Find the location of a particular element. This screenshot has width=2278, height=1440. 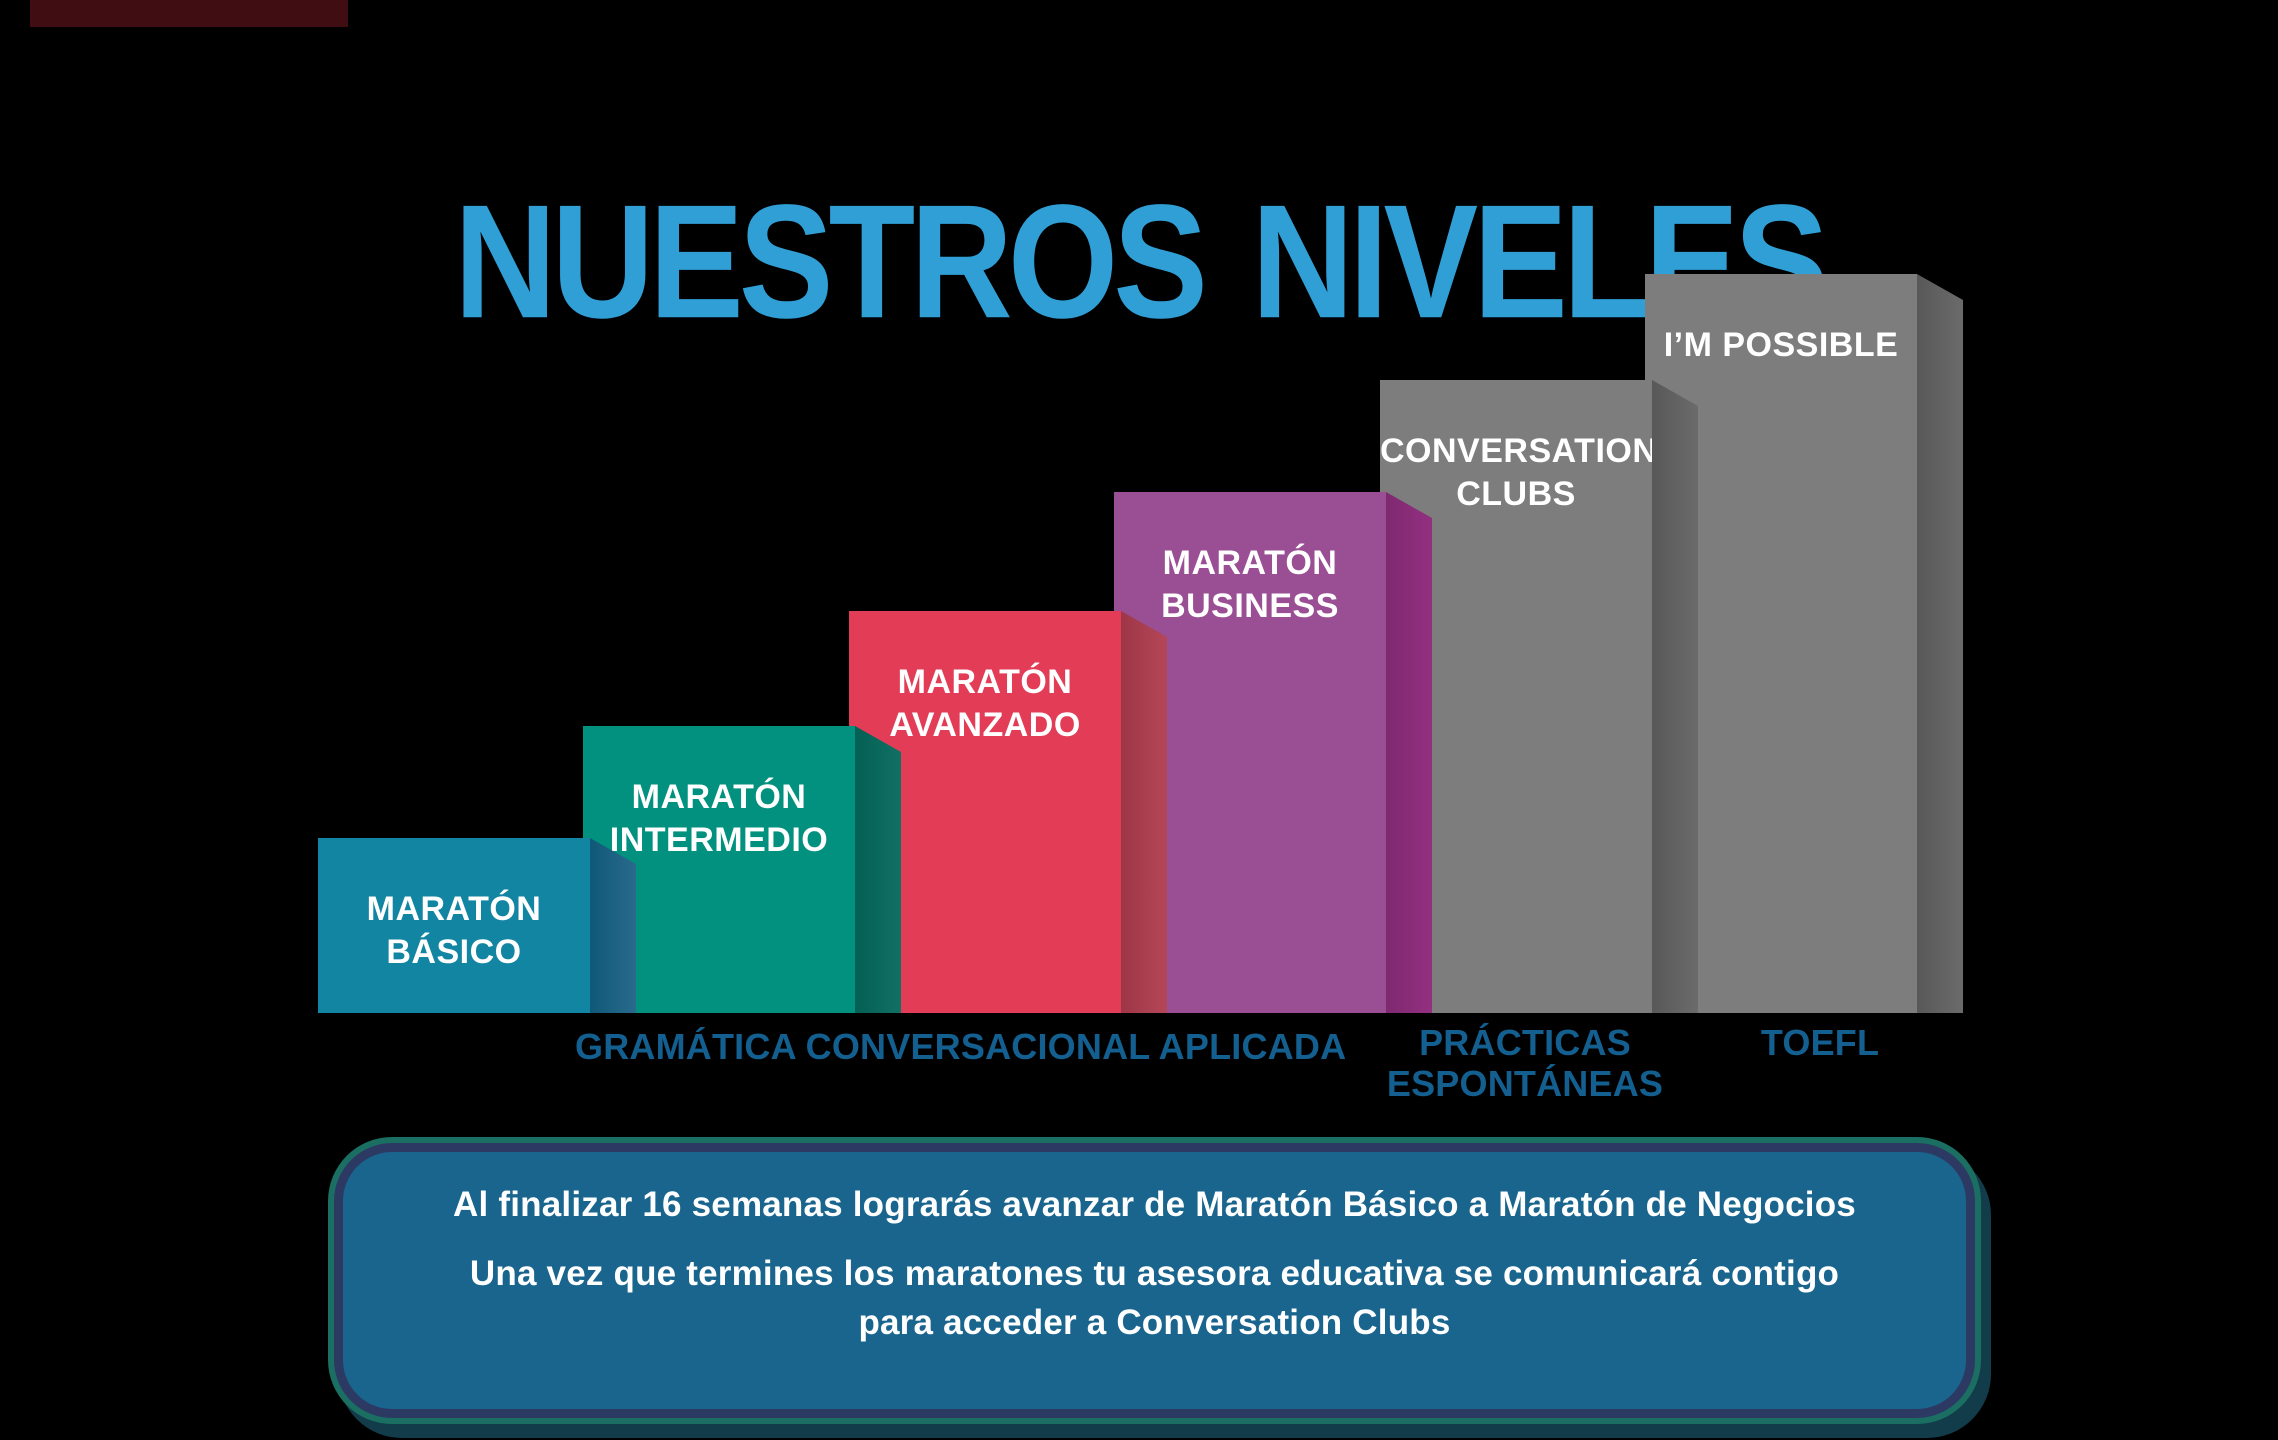

bar-label: MARATÓN INTERMEDIO is located at coordinates (719, 794).